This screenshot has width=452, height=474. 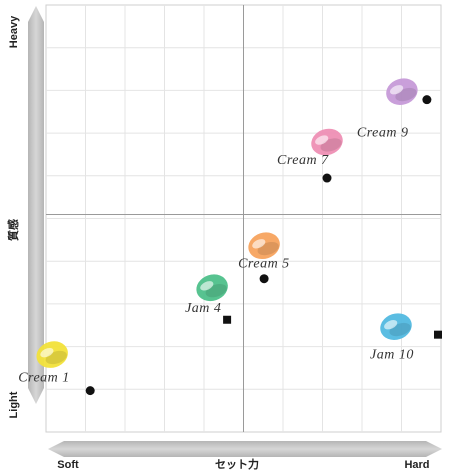 What do you see at coordinates (392, 355) in the screenshot?
I see `point-label: Jam 10` at bounding box center [392, 355].